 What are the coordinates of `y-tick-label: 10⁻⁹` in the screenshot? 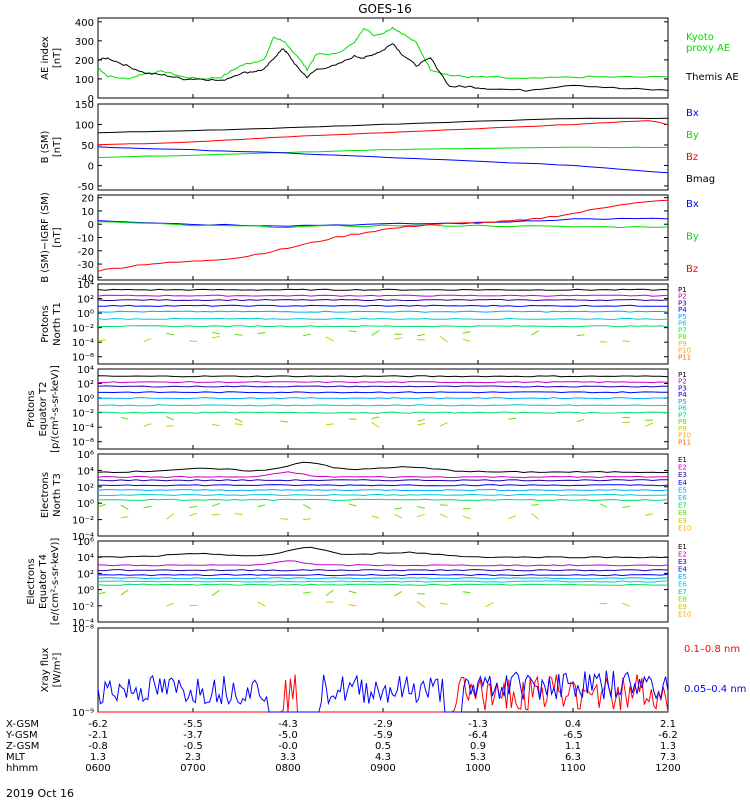 It's located at (83, 713).